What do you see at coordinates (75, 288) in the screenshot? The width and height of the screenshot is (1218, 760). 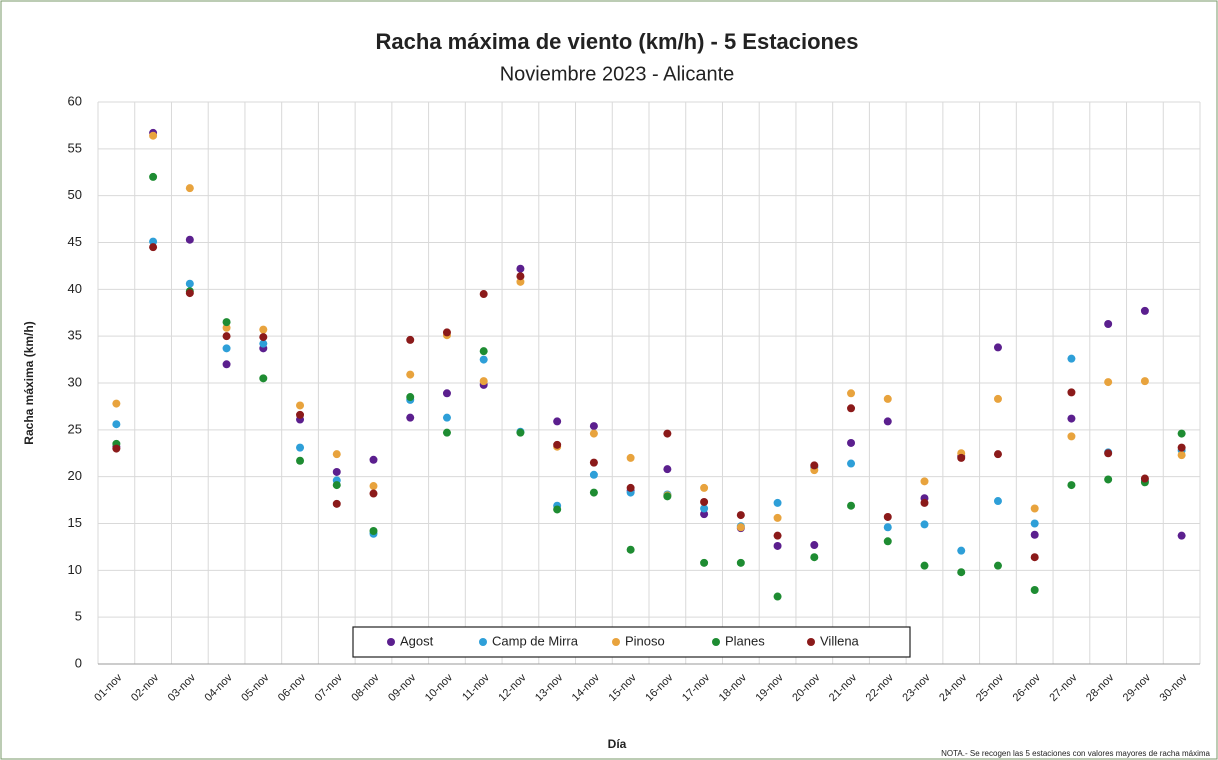 I see `y-tick-label: 40` at bounding box center [75, 288].